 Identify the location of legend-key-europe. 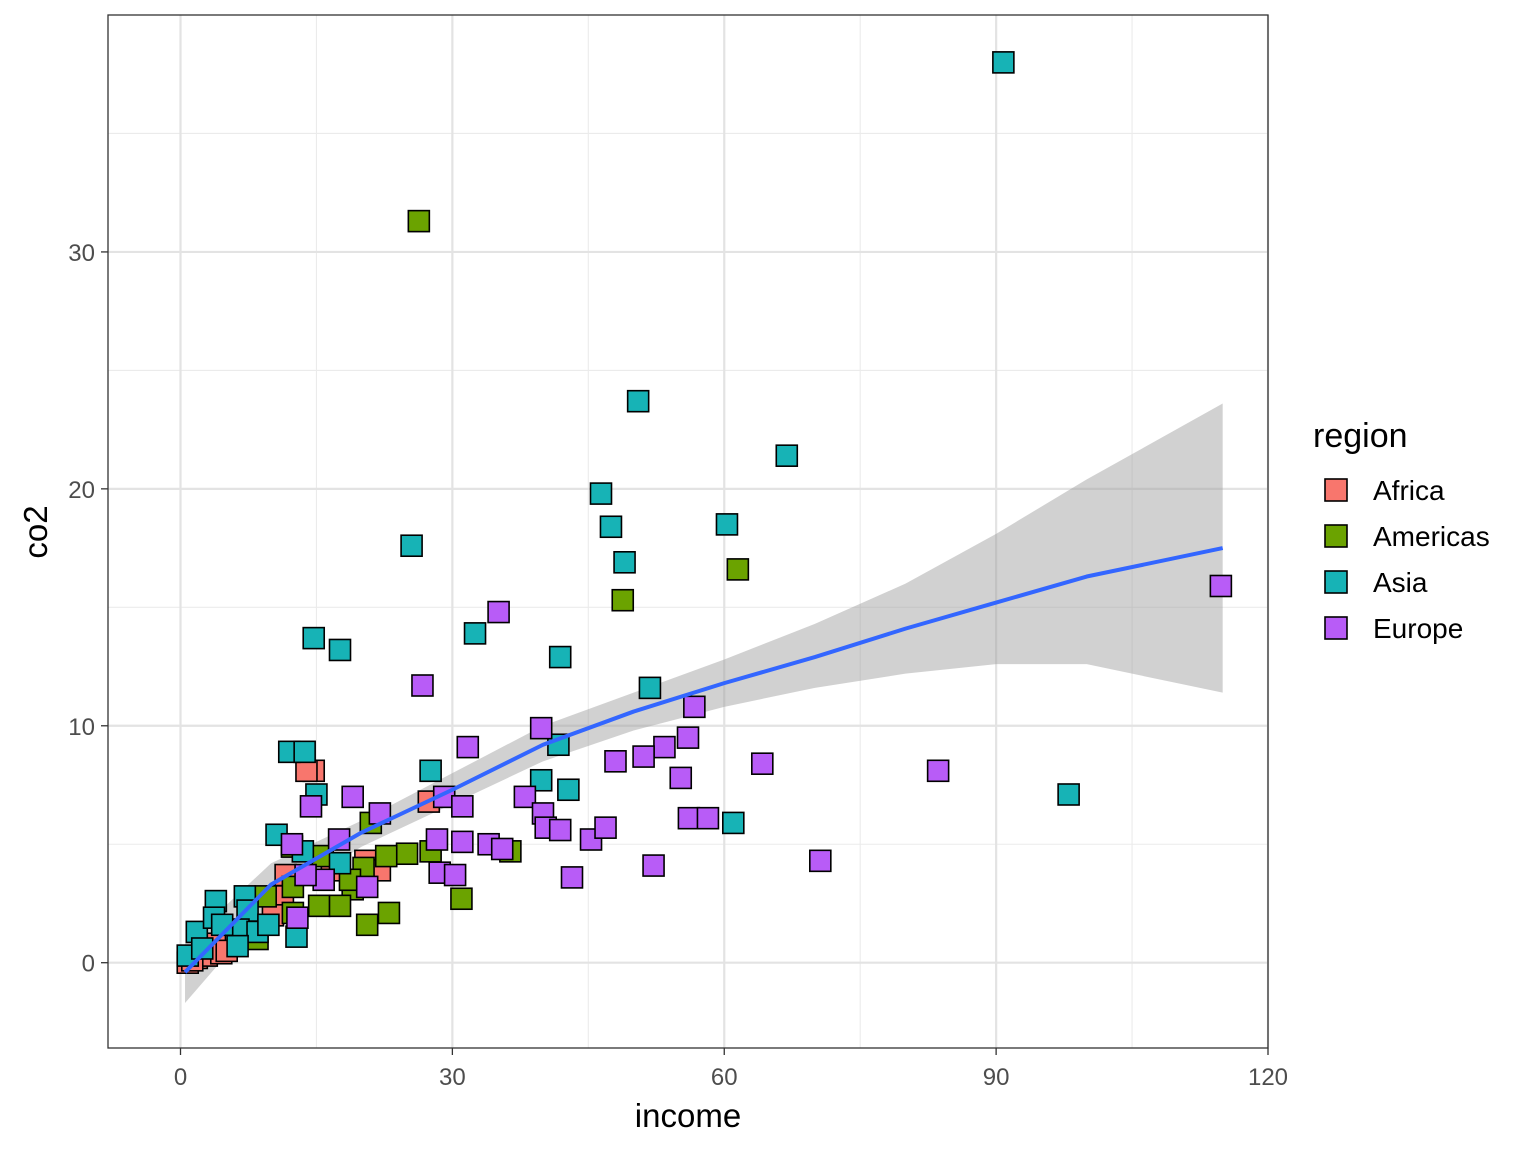
(1336, 628).